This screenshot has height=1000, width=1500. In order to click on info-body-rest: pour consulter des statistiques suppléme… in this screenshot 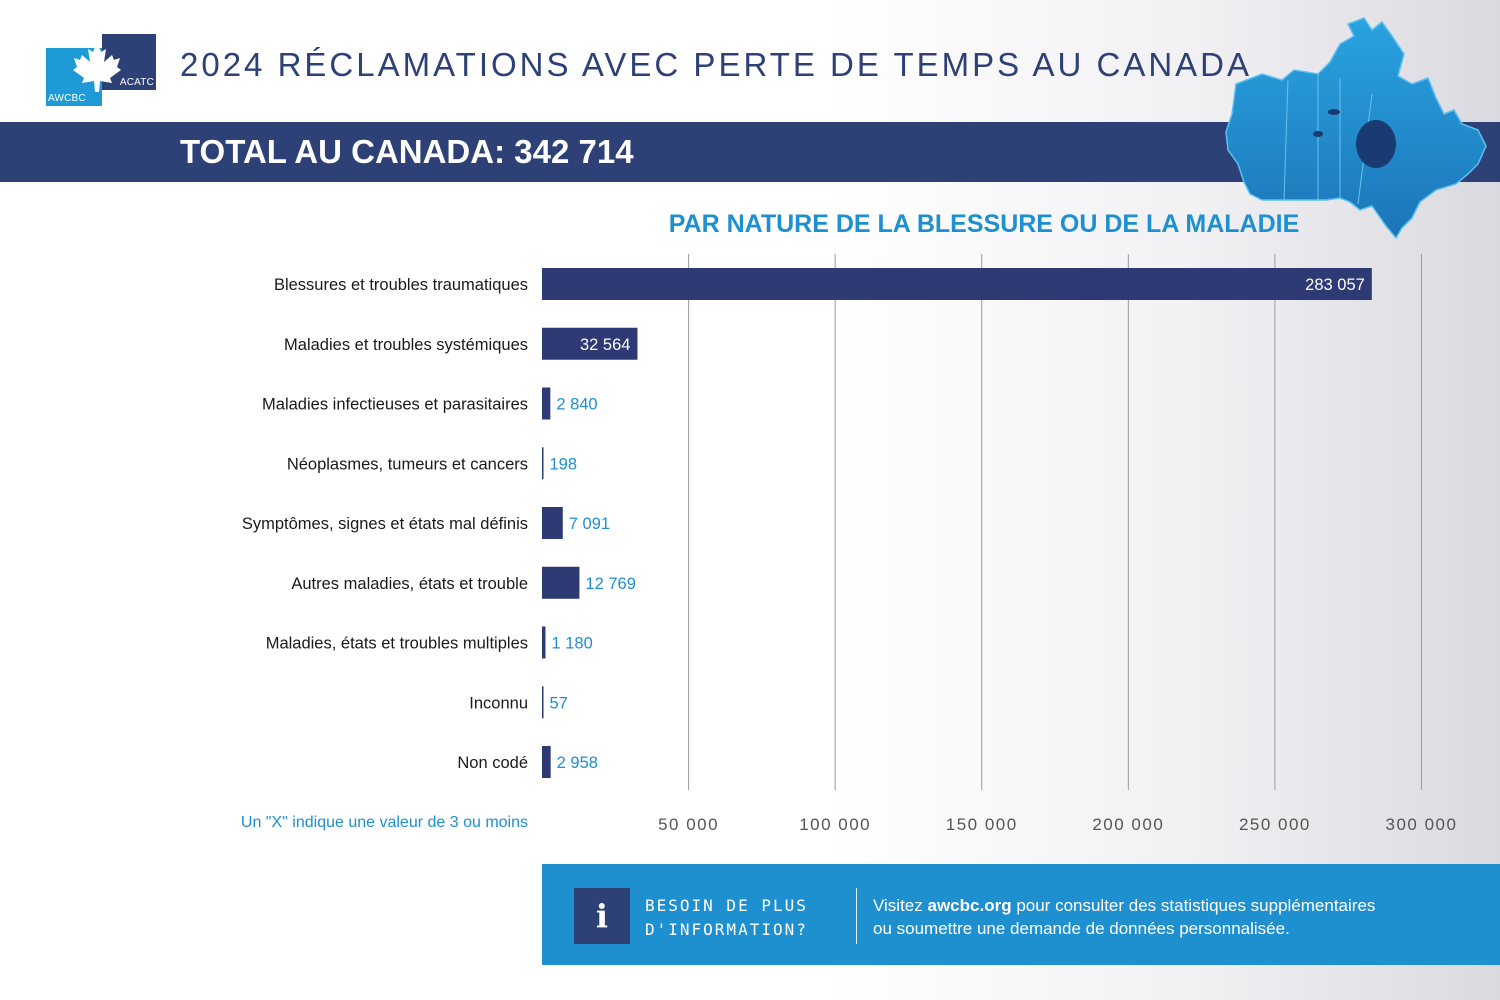, I will do `click(1193, 905)`.